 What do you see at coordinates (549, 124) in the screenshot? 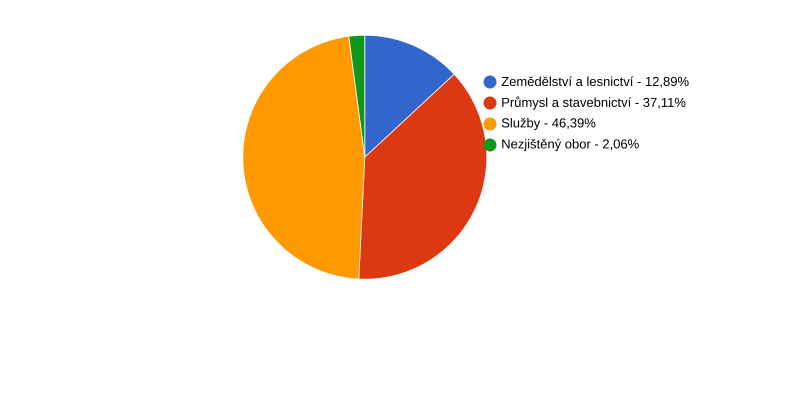
I see `legend-label: Služby - 46,39%` at bounding box center [549, 124].